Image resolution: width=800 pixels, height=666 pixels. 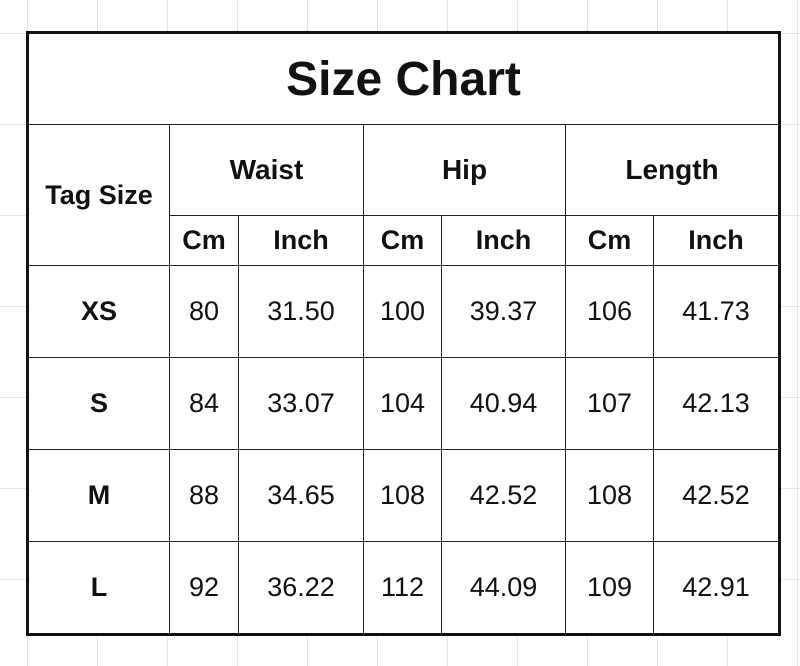 What do you see at coordinates (98, 311) in the screenshot?
I see `tag-size-cell: XS` at bounding box center [98, 311].